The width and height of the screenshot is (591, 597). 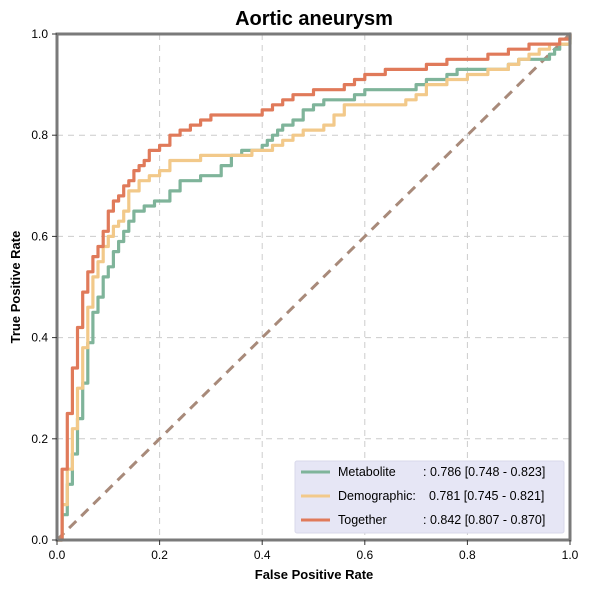 What do you see at coordinates (377, 496) in the screenshot?
I see `legend-name-demographic: Demographic:` at bounding box center [377, 496].